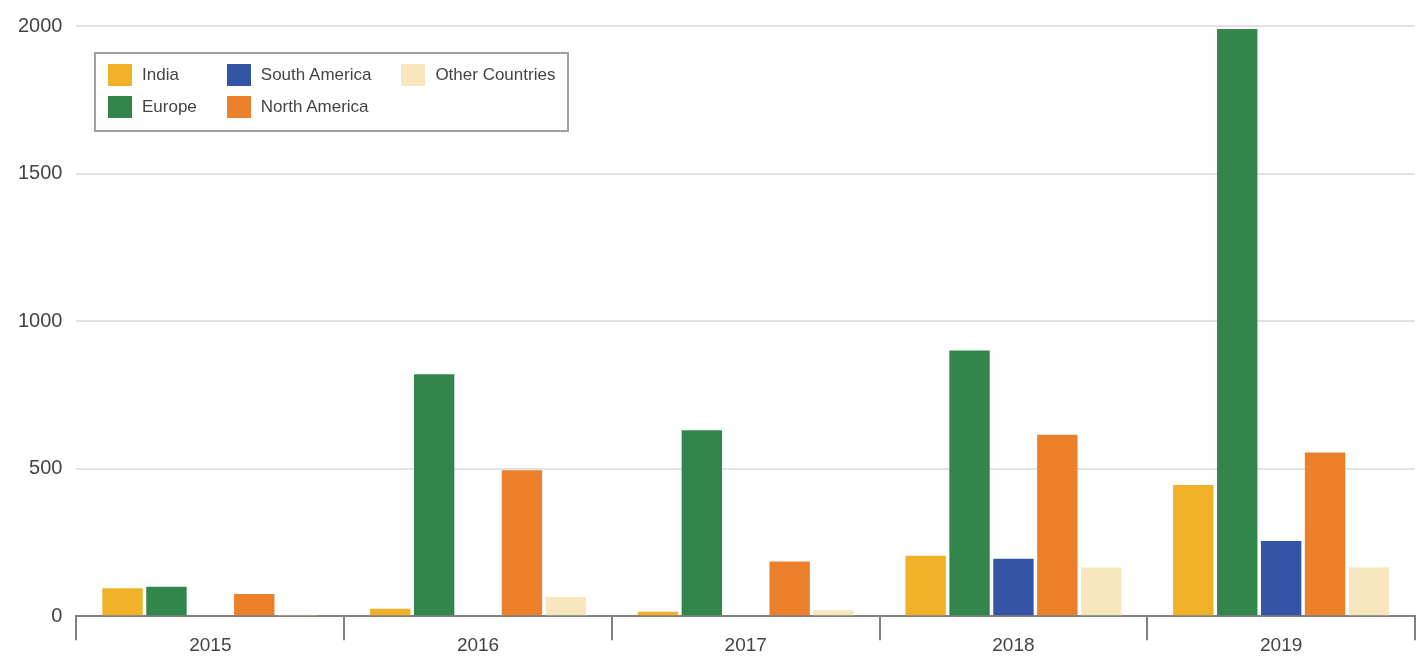 The image size is (1421, 665). I want to click on x-tick-label: 2016, so click(478, 644).